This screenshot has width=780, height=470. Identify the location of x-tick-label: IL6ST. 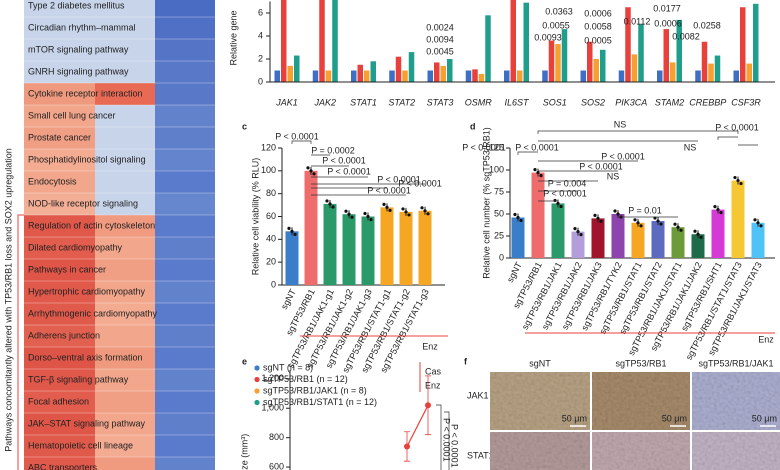
(517, 102).